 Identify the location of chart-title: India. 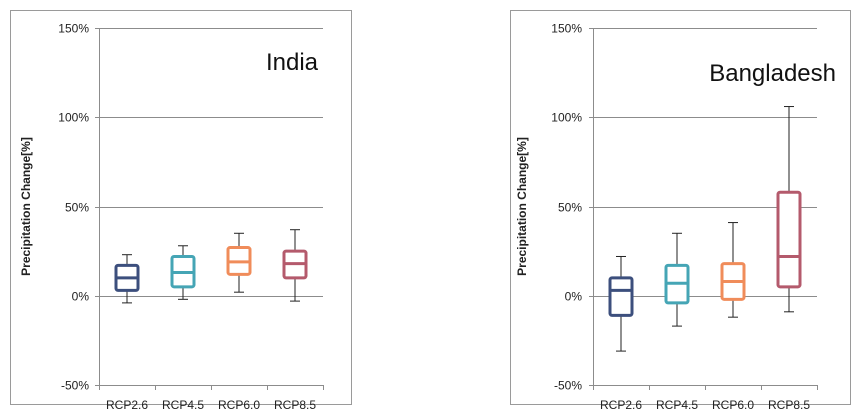
(292, 62).